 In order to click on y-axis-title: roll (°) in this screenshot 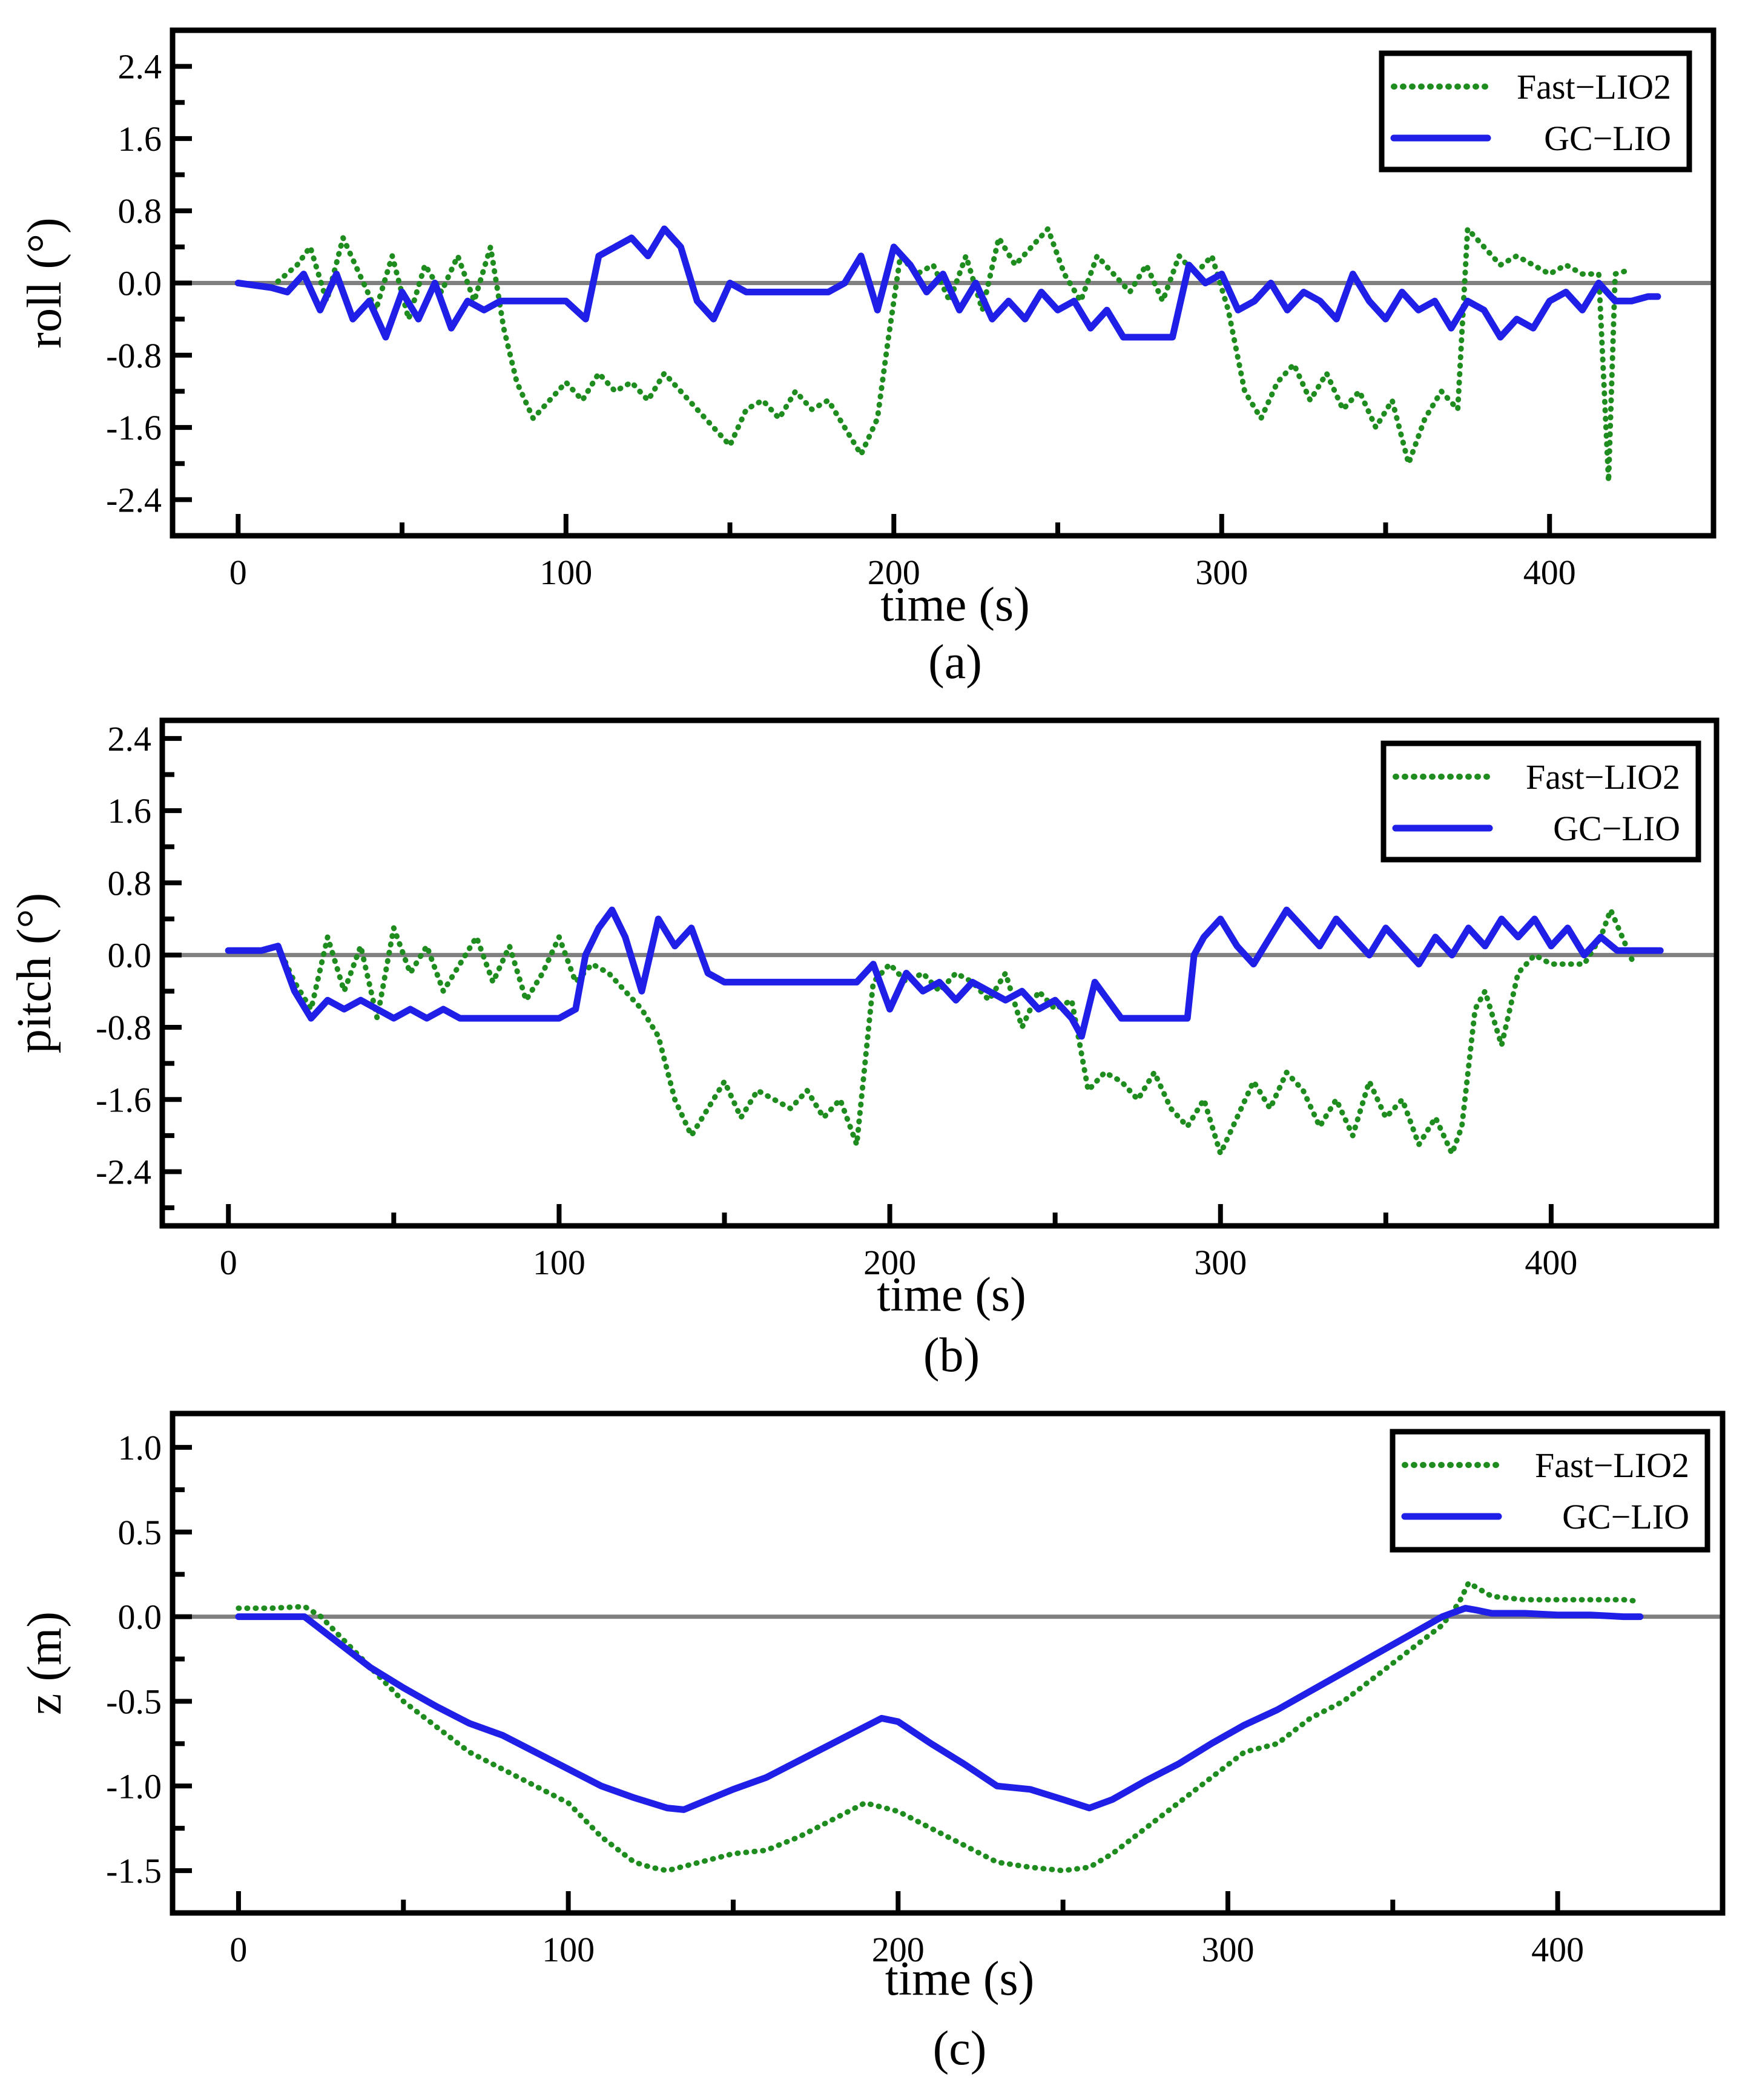, I will do `click(44, 282)`.